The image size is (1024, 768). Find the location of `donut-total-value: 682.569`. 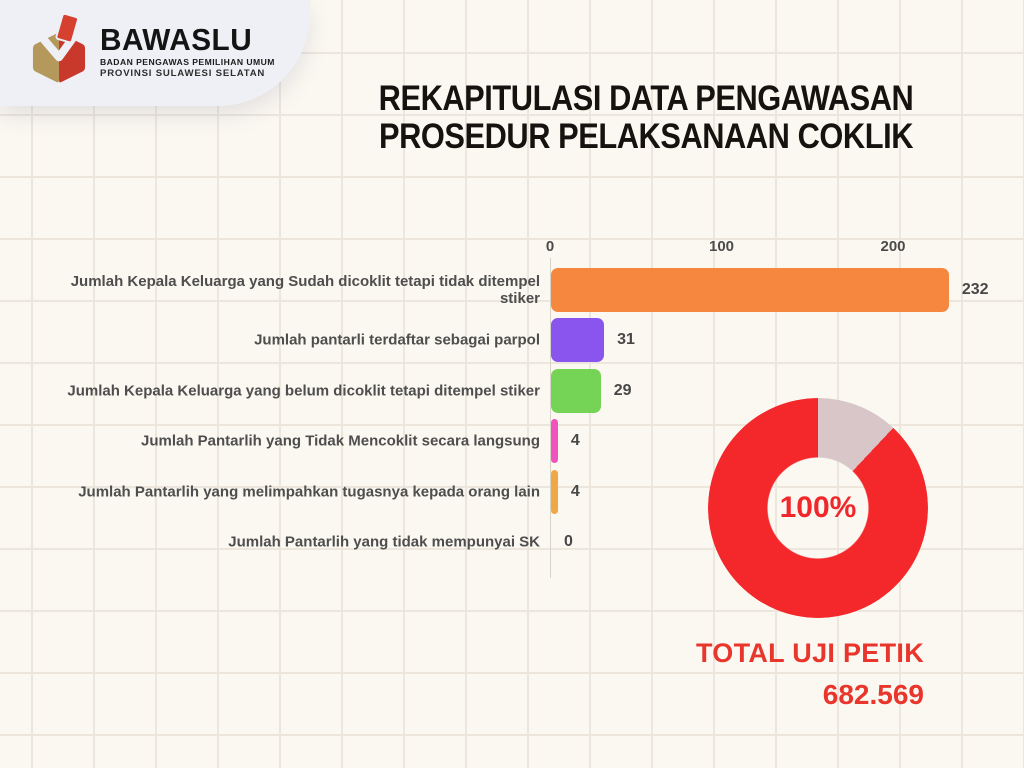

donut-total-value: 682.569 is located at coordinates (873, 694).